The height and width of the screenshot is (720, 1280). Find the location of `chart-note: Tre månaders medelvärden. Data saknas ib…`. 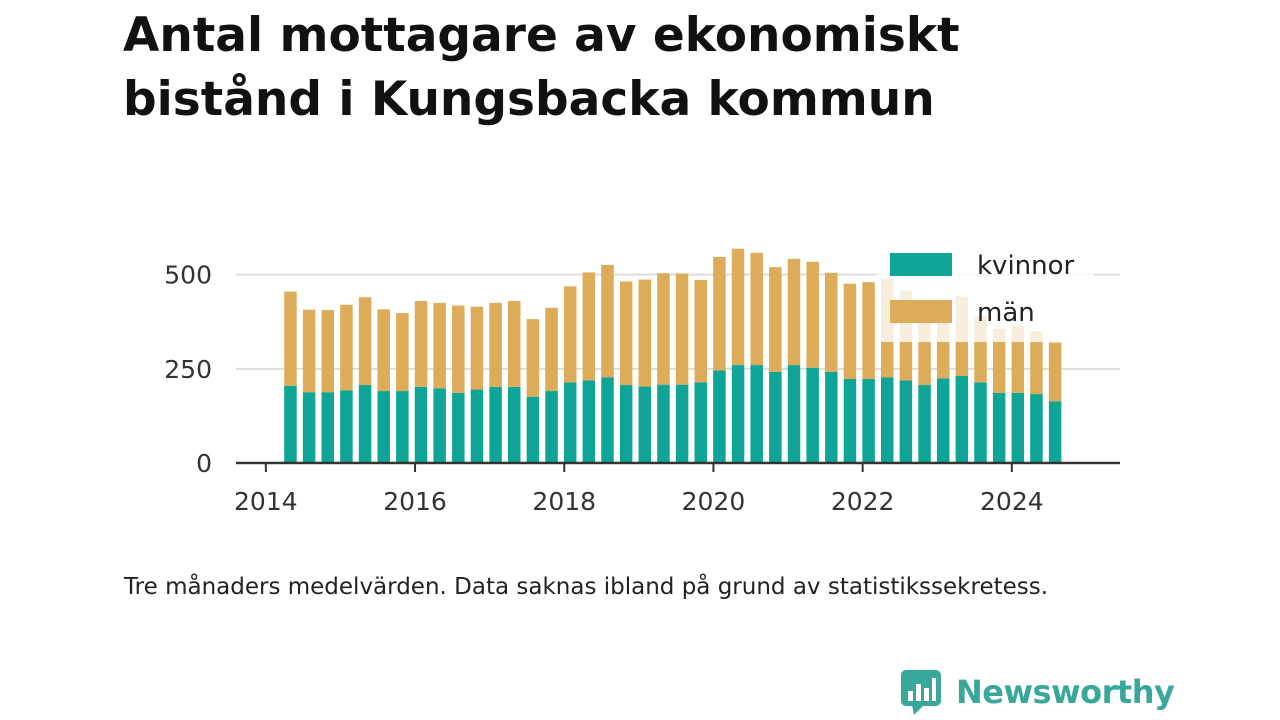

chart-note: Tre månaders medelvärden. Data saknas ib… is located at coordinates (586, 587).